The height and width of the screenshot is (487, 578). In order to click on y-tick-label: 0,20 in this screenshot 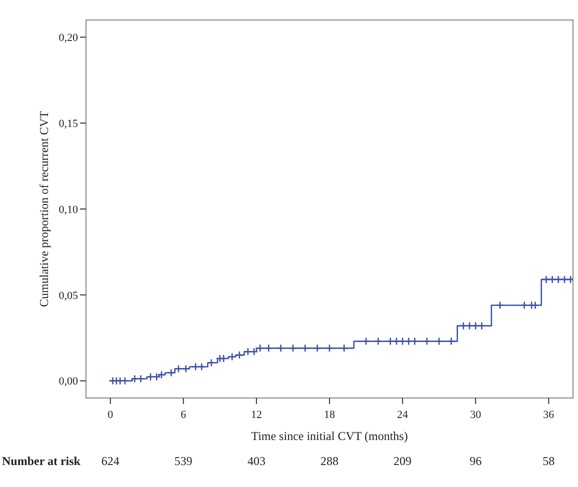, I will do `click(68, 38)`.